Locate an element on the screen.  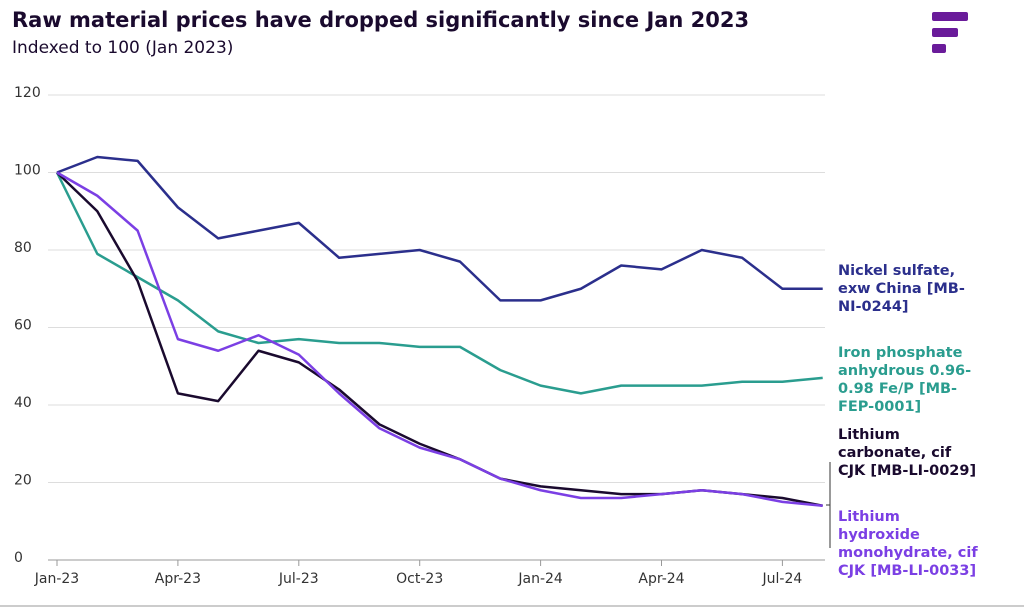
y-tick-label: 80 is located at coordinates (23, 248).